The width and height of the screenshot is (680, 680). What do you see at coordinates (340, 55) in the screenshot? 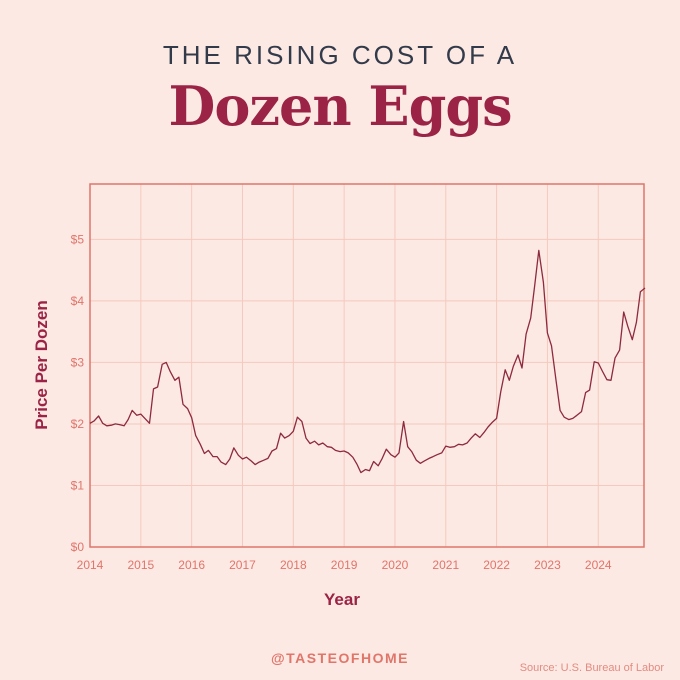
I see `chart-title-top: THE RISING COST OF A` at bounding box center [340, 55].